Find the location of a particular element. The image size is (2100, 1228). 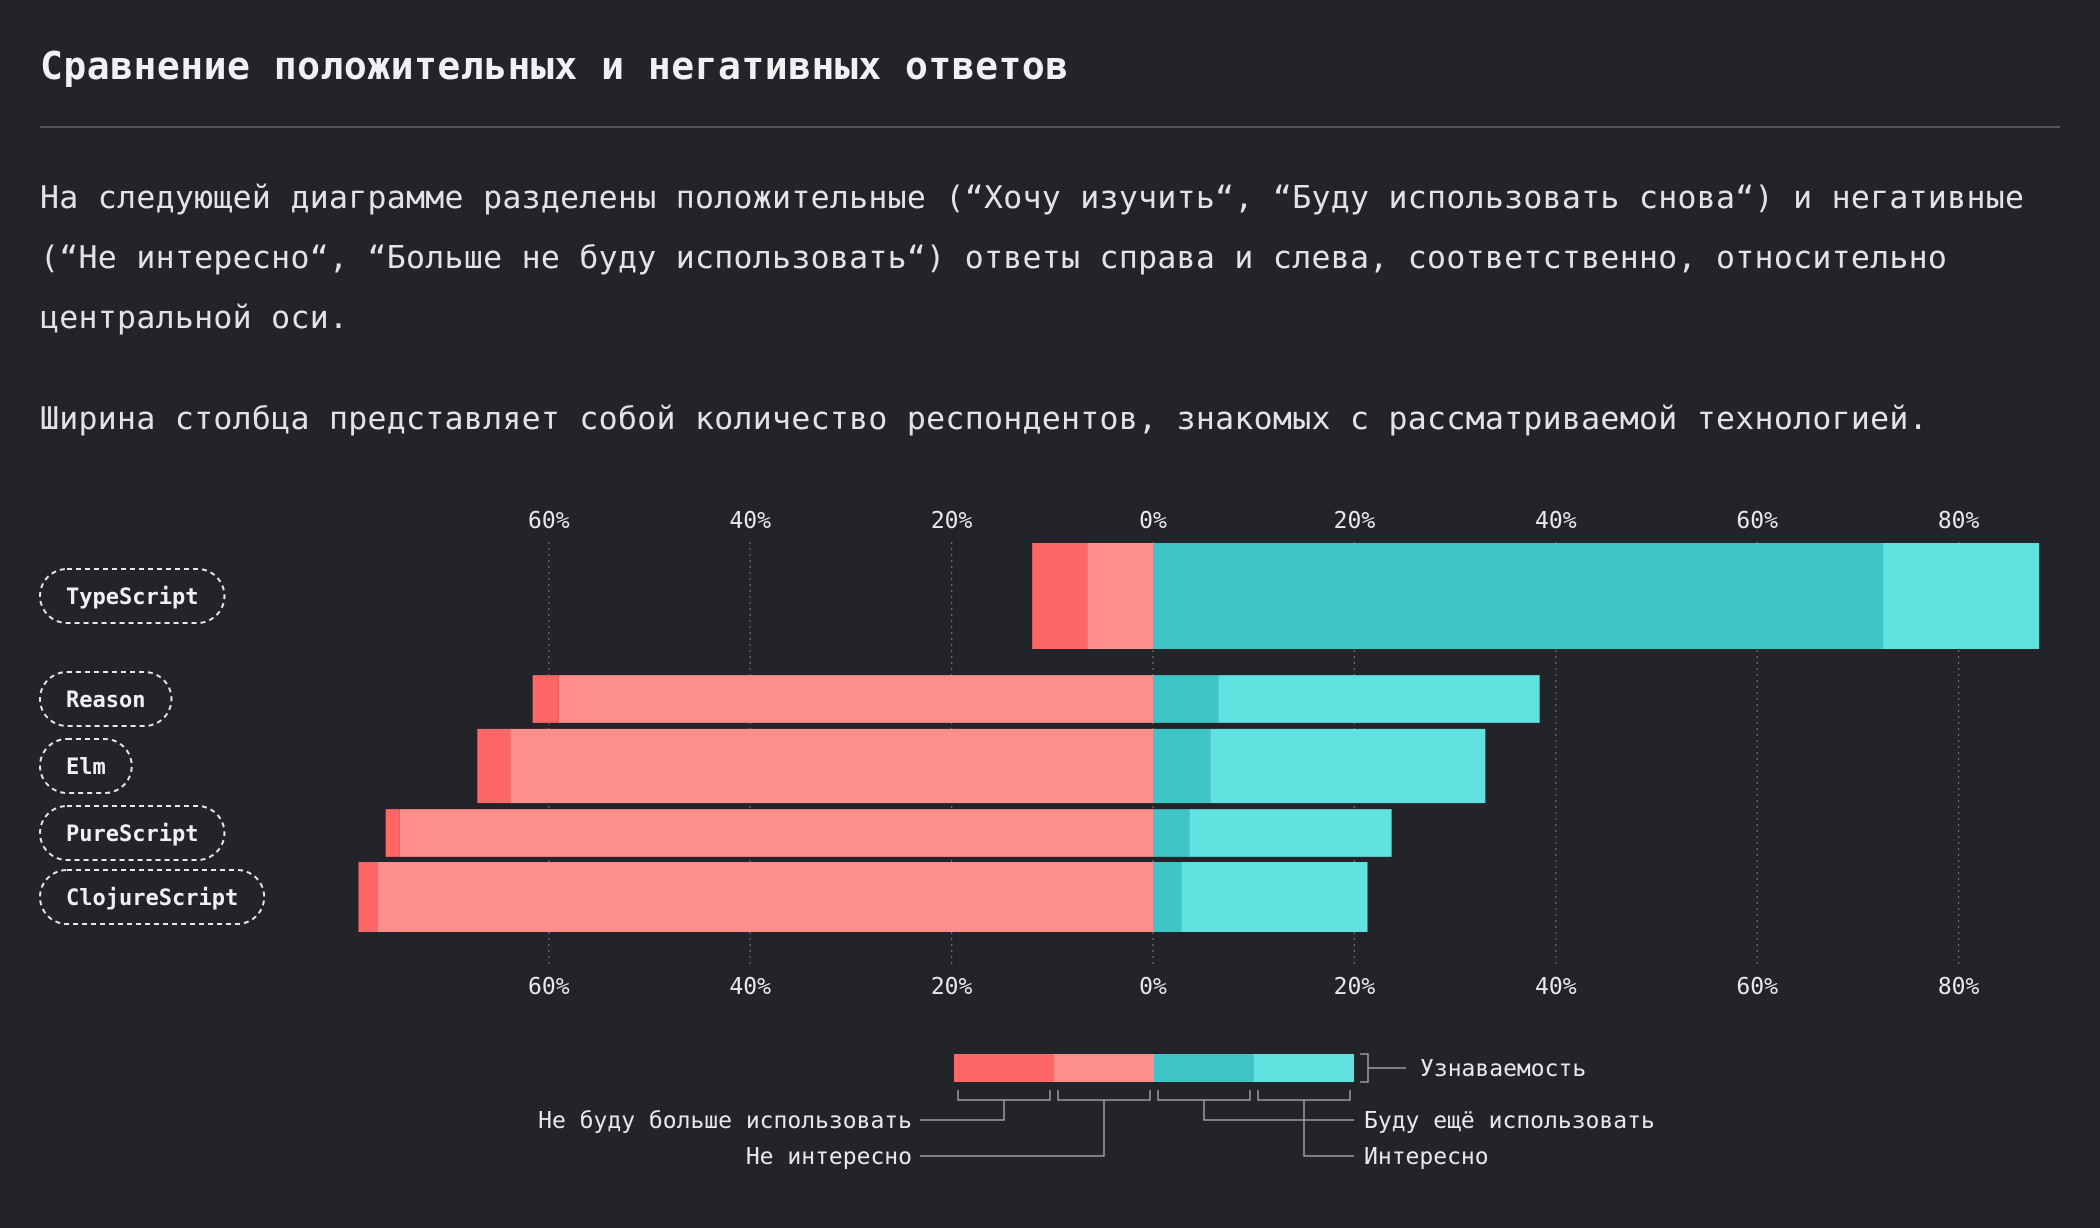

legend-label: Интересно is located at coordinates (1426, 1157).